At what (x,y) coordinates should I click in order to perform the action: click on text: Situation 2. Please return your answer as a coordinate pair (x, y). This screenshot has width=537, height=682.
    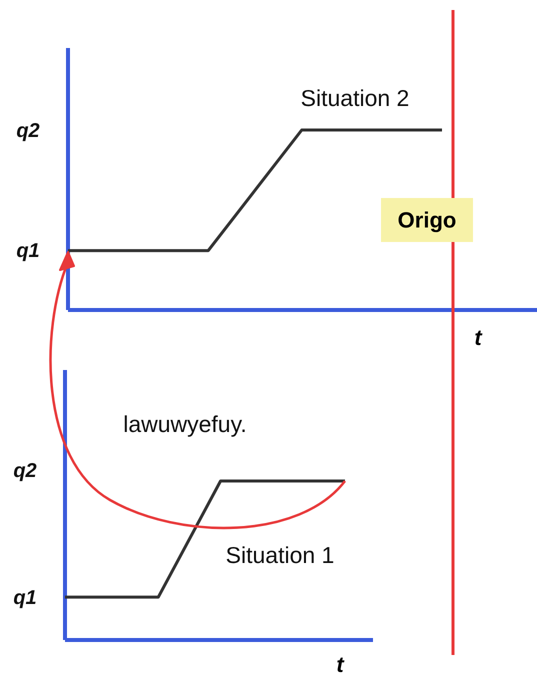
    Looking at the image, I should click on (355, 98).